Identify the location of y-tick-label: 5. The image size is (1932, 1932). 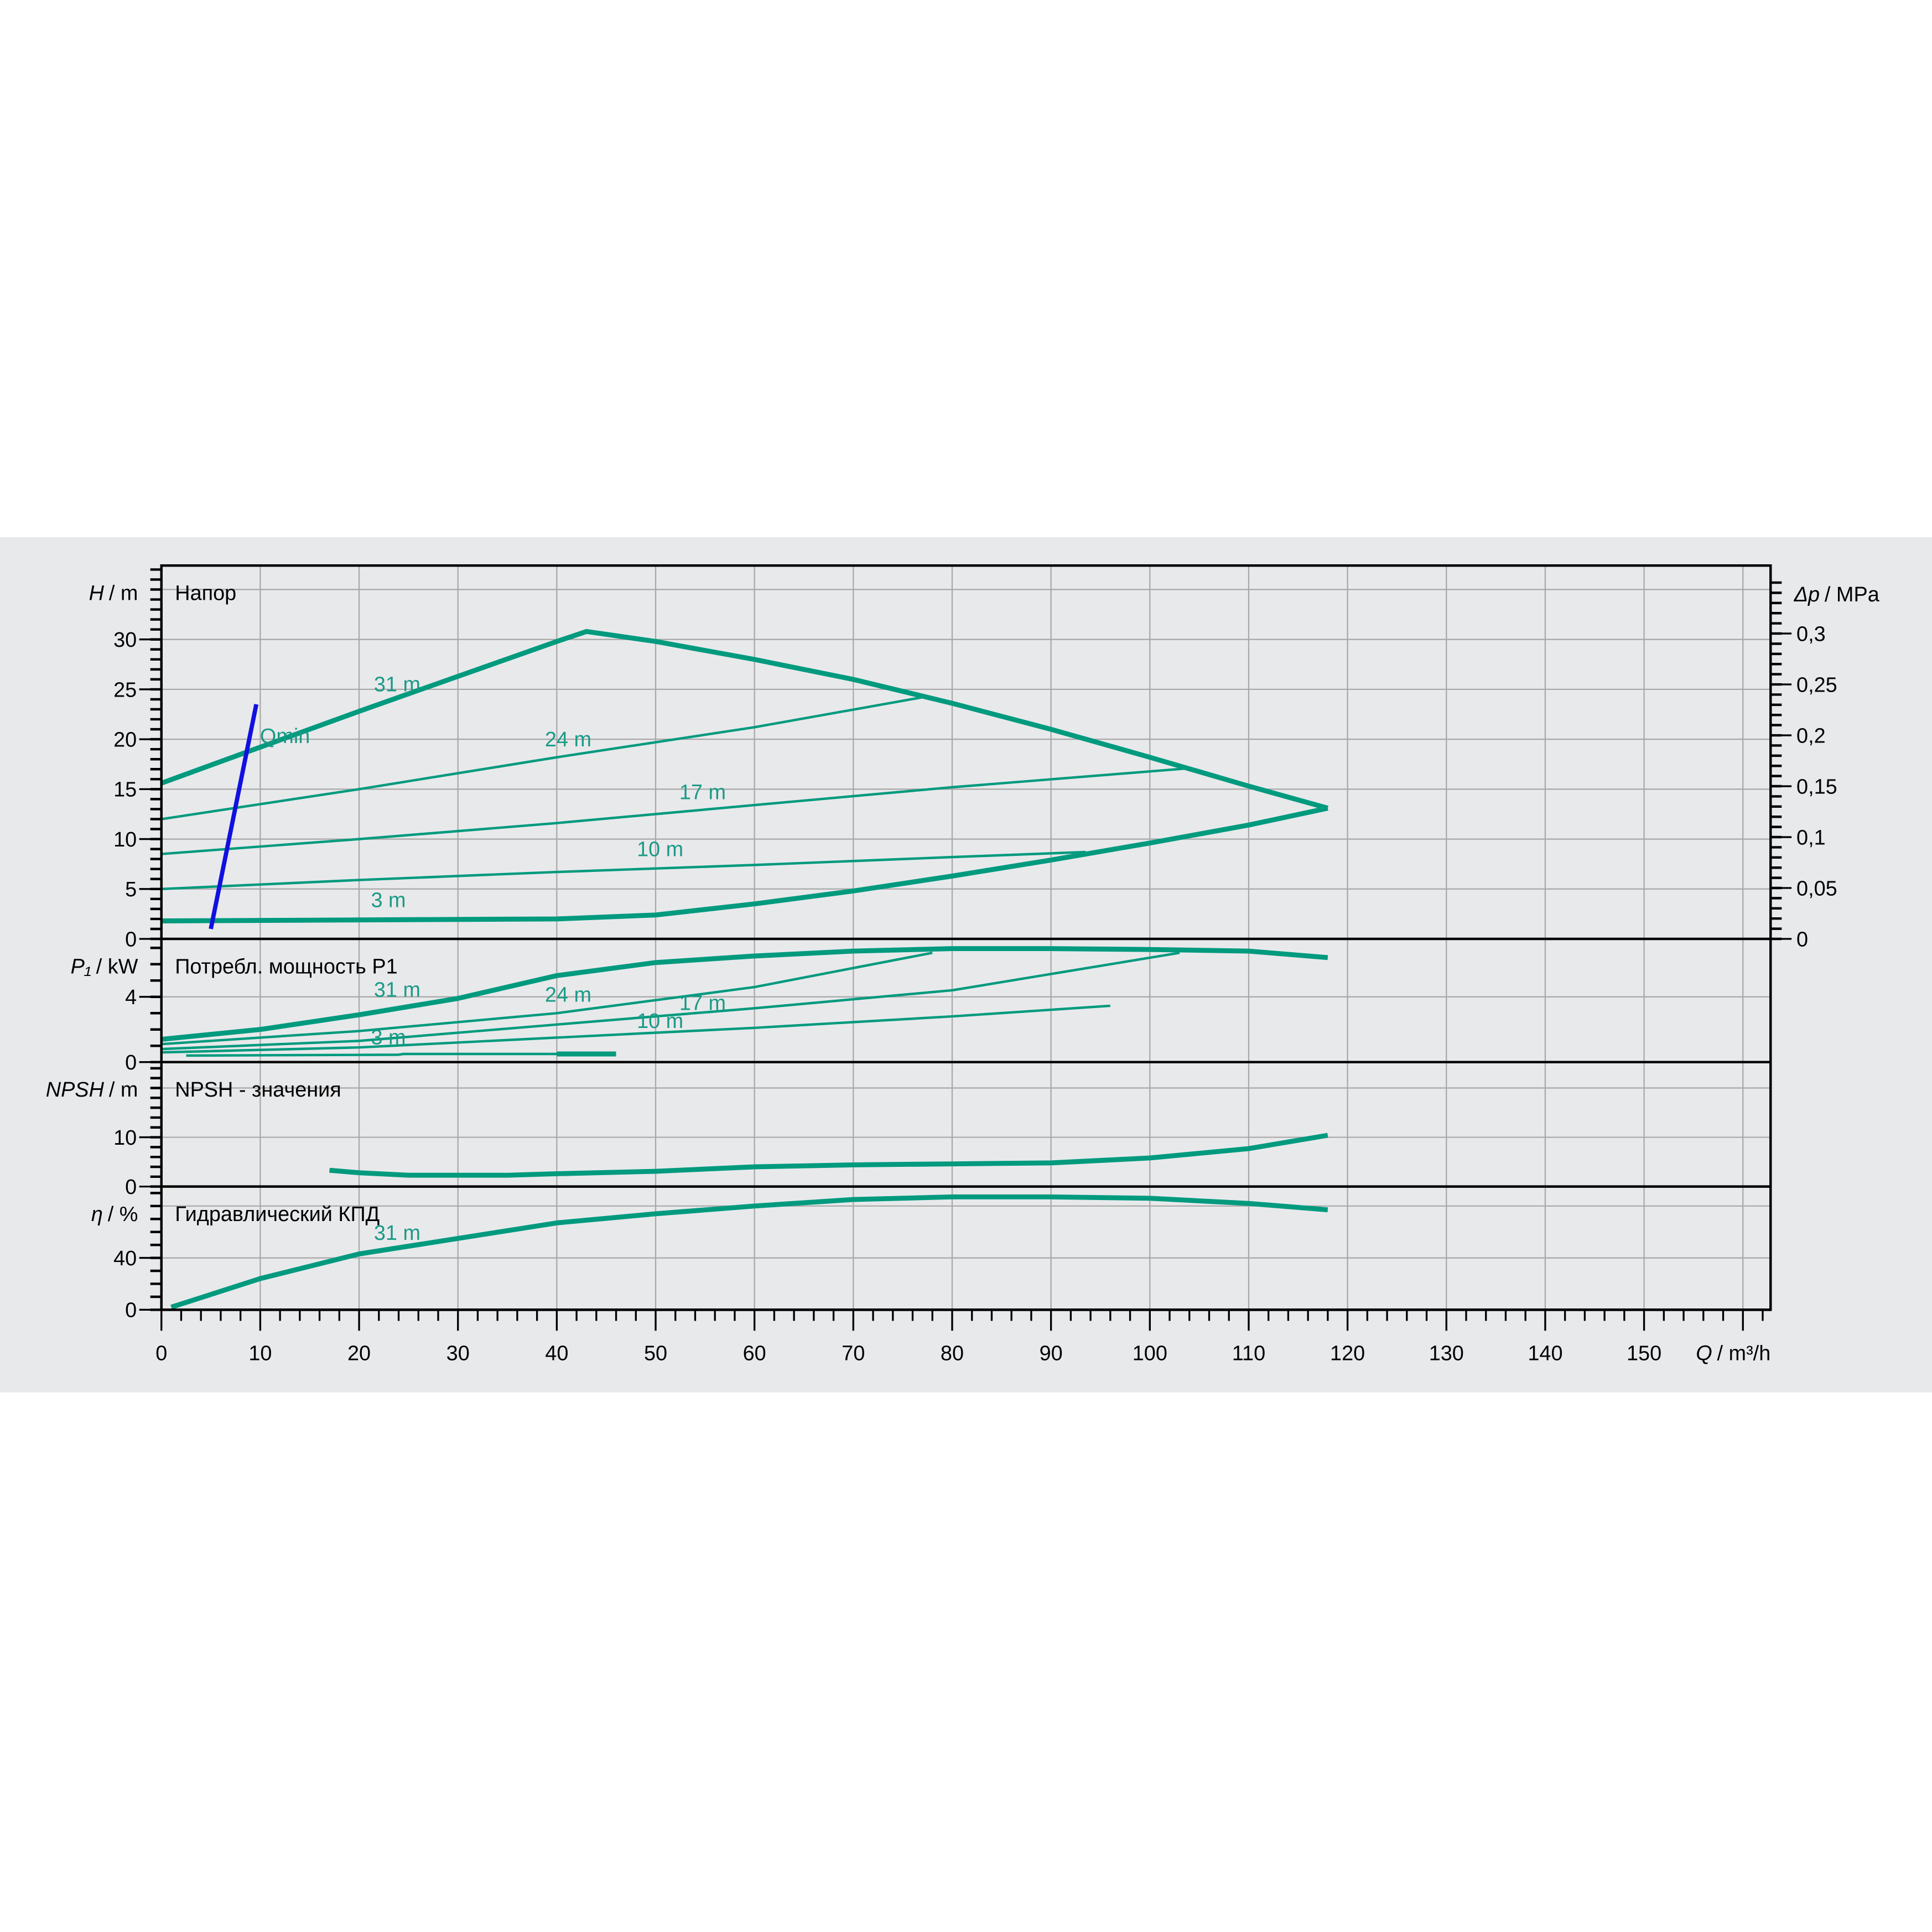
(131, 890).